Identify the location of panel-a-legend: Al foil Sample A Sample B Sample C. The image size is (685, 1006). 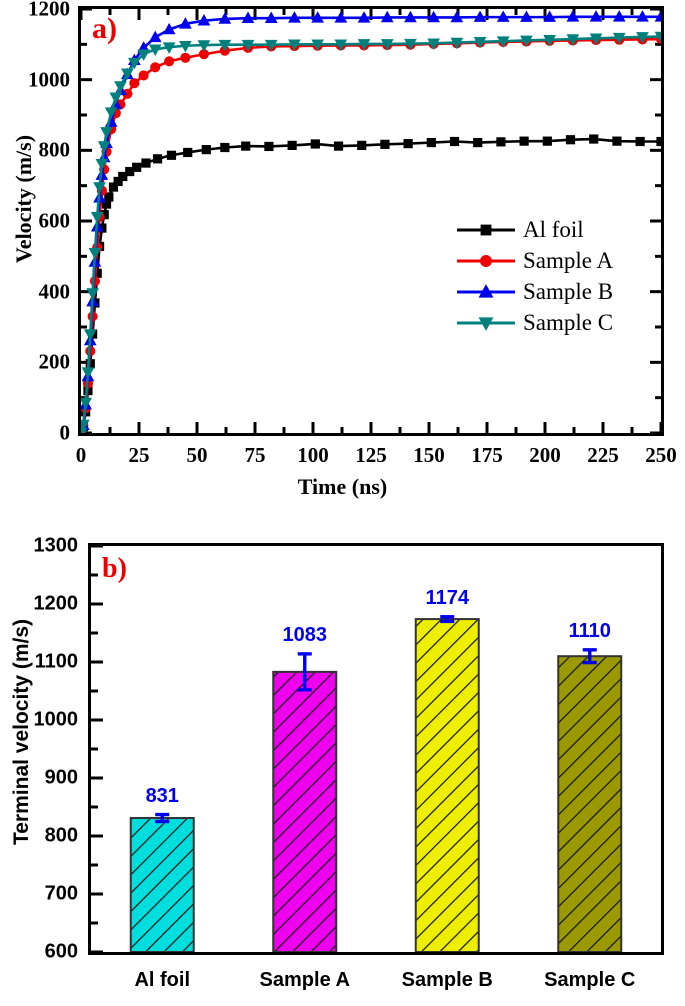
(555, 276).